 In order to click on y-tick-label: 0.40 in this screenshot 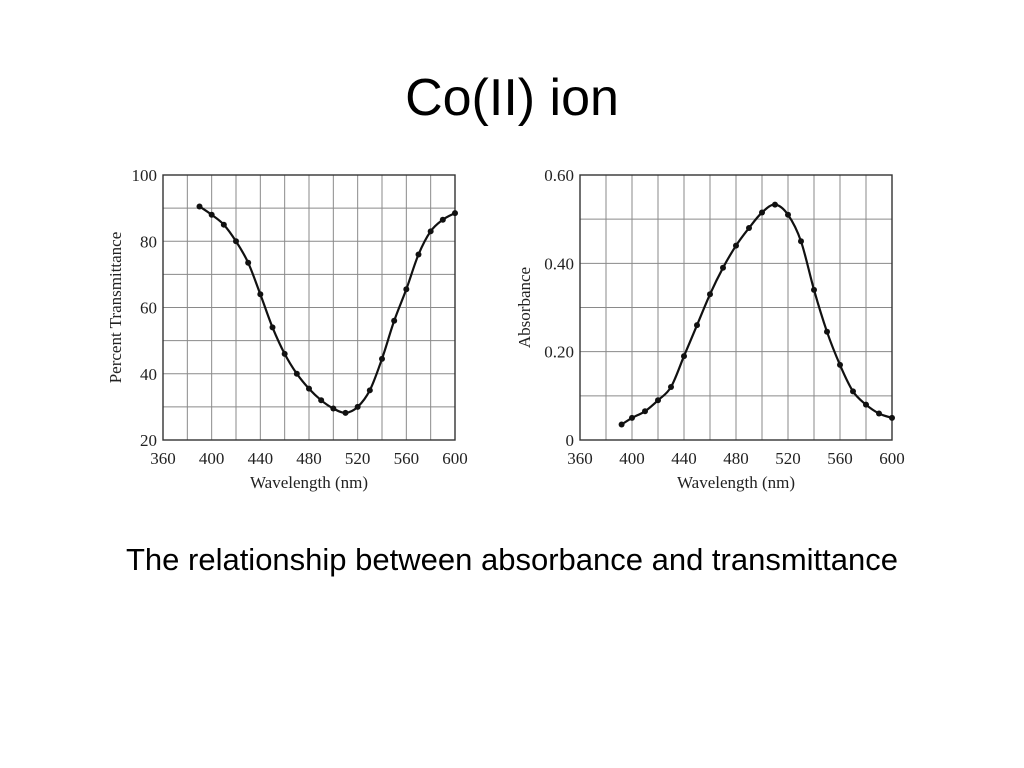, I will do `click(559, 263)`.